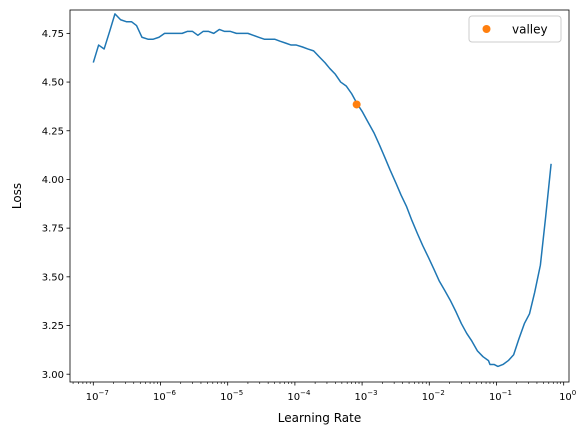 This screenshot has width=579, height=437. Describe the element at coordinates (56, 205) in the screenshot. I see `y-axis-ticks: 3.00 3.25 3.50 3.75 4.00 4.25 4.50 4.75` at that location.